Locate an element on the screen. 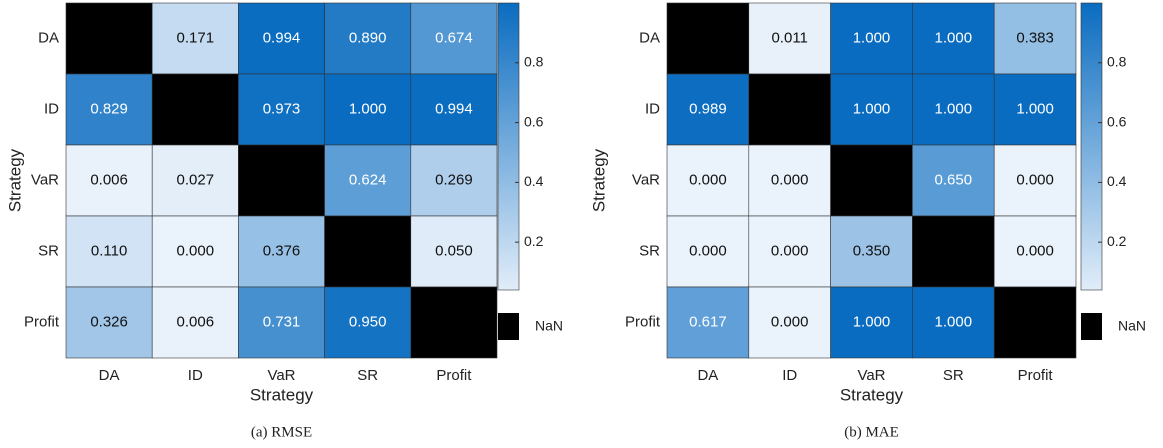  cell-label: 0.650 is located at coordinates (954, 179).